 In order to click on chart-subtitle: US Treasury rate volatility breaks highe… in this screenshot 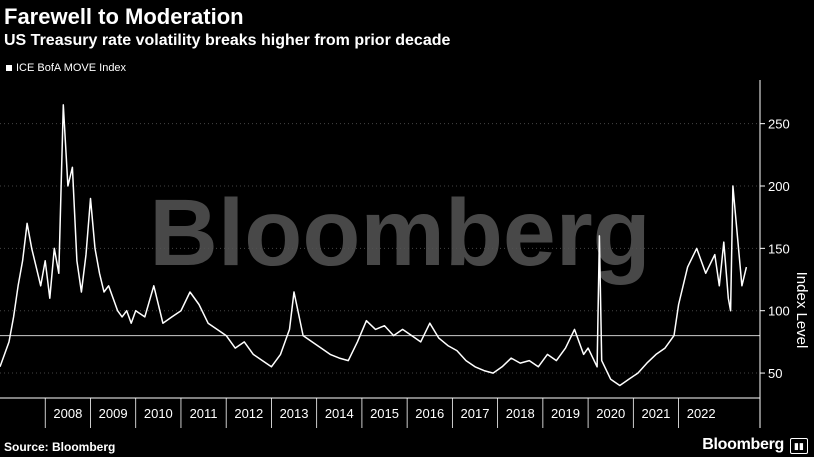, I will do `click(227, 40)`.